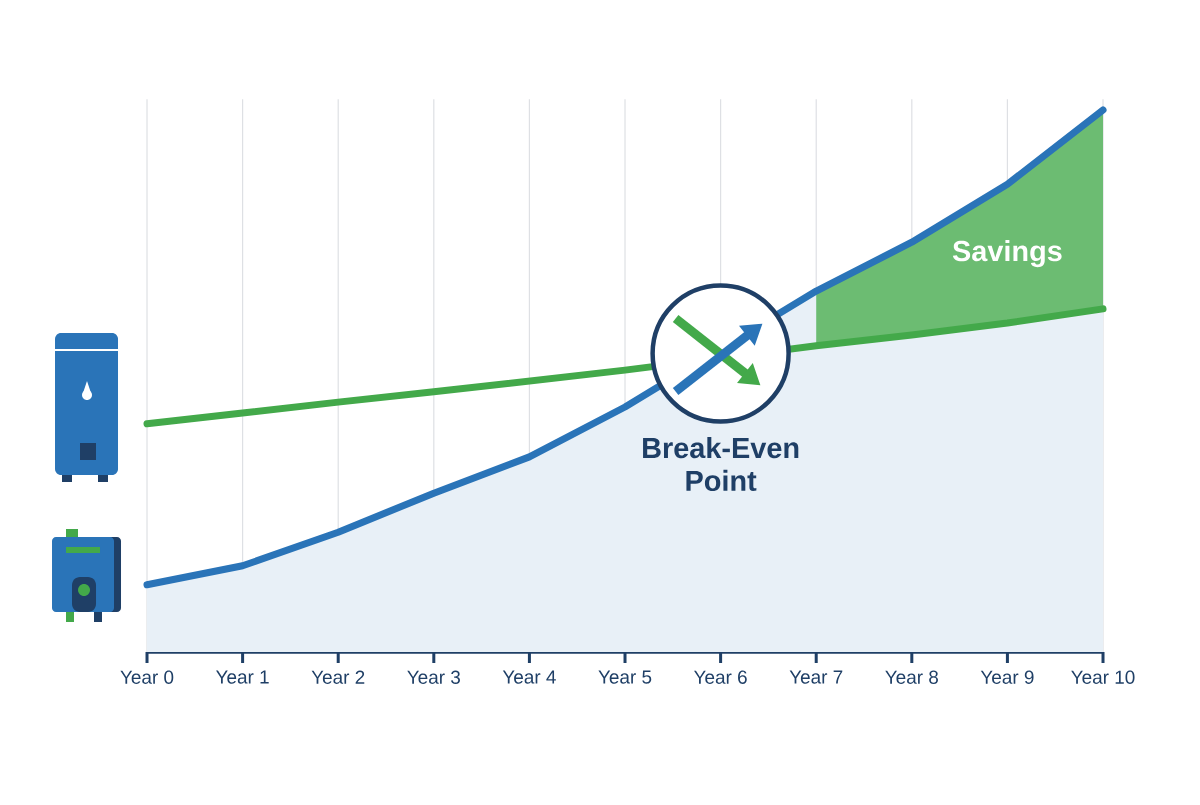 Image resolution: width=1200 pixels, height=805 pixels. Describe the element at coordinates (625, 677) in the screenshot. I see `x-tick-label: Year 5` at that location.